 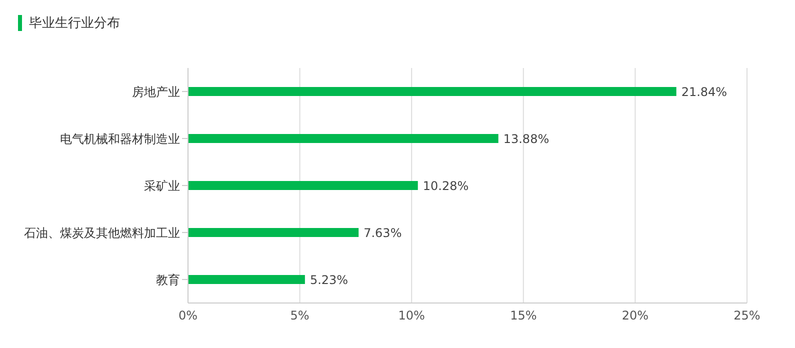 What do you see at coordinates (168, 279) in the screenshot?
I see `y-tick-label: 教育` at bounding box center [168, 279].